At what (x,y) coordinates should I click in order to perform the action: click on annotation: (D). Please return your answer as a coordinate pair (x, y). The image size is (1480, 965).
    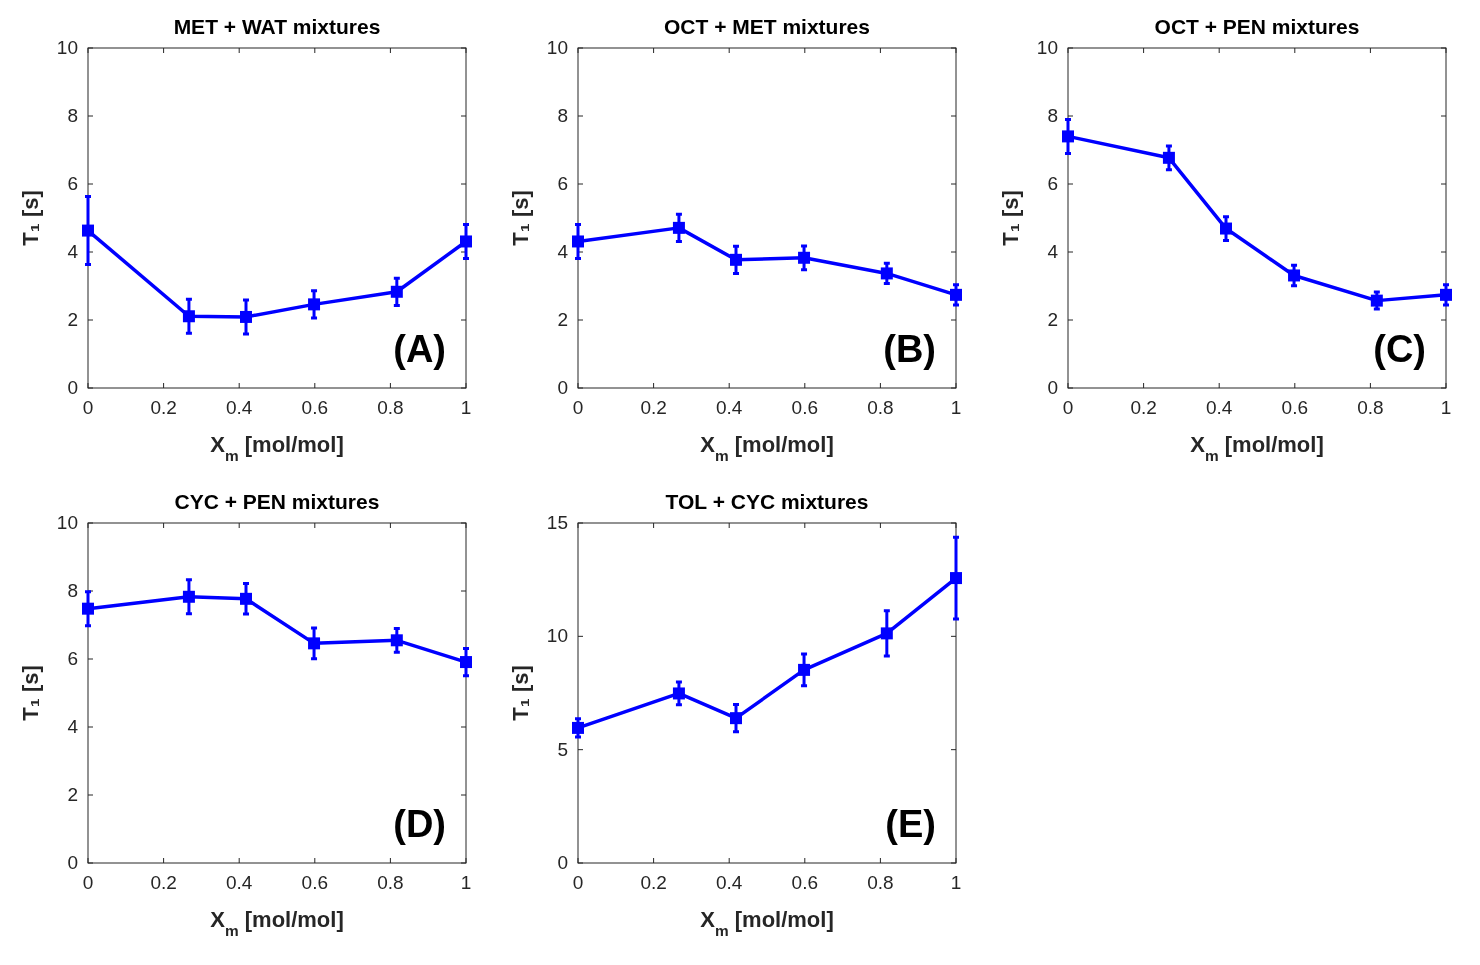
    Looking at the image, I should click on (419, 824).